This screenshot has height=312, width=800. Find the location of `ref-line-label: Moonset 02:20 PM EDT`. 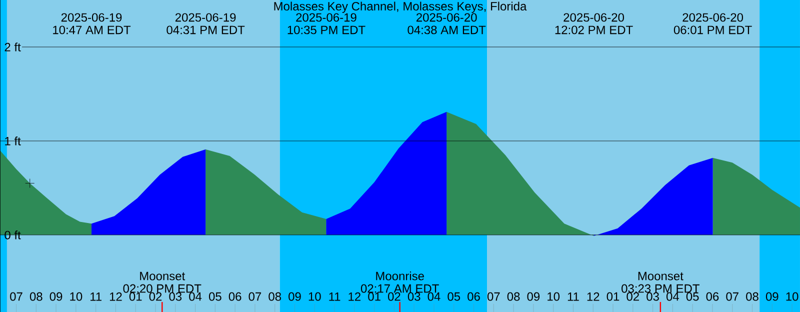

ref-line-label: Moonset 02:20 PM EDT is located at coordinates (162, 282).